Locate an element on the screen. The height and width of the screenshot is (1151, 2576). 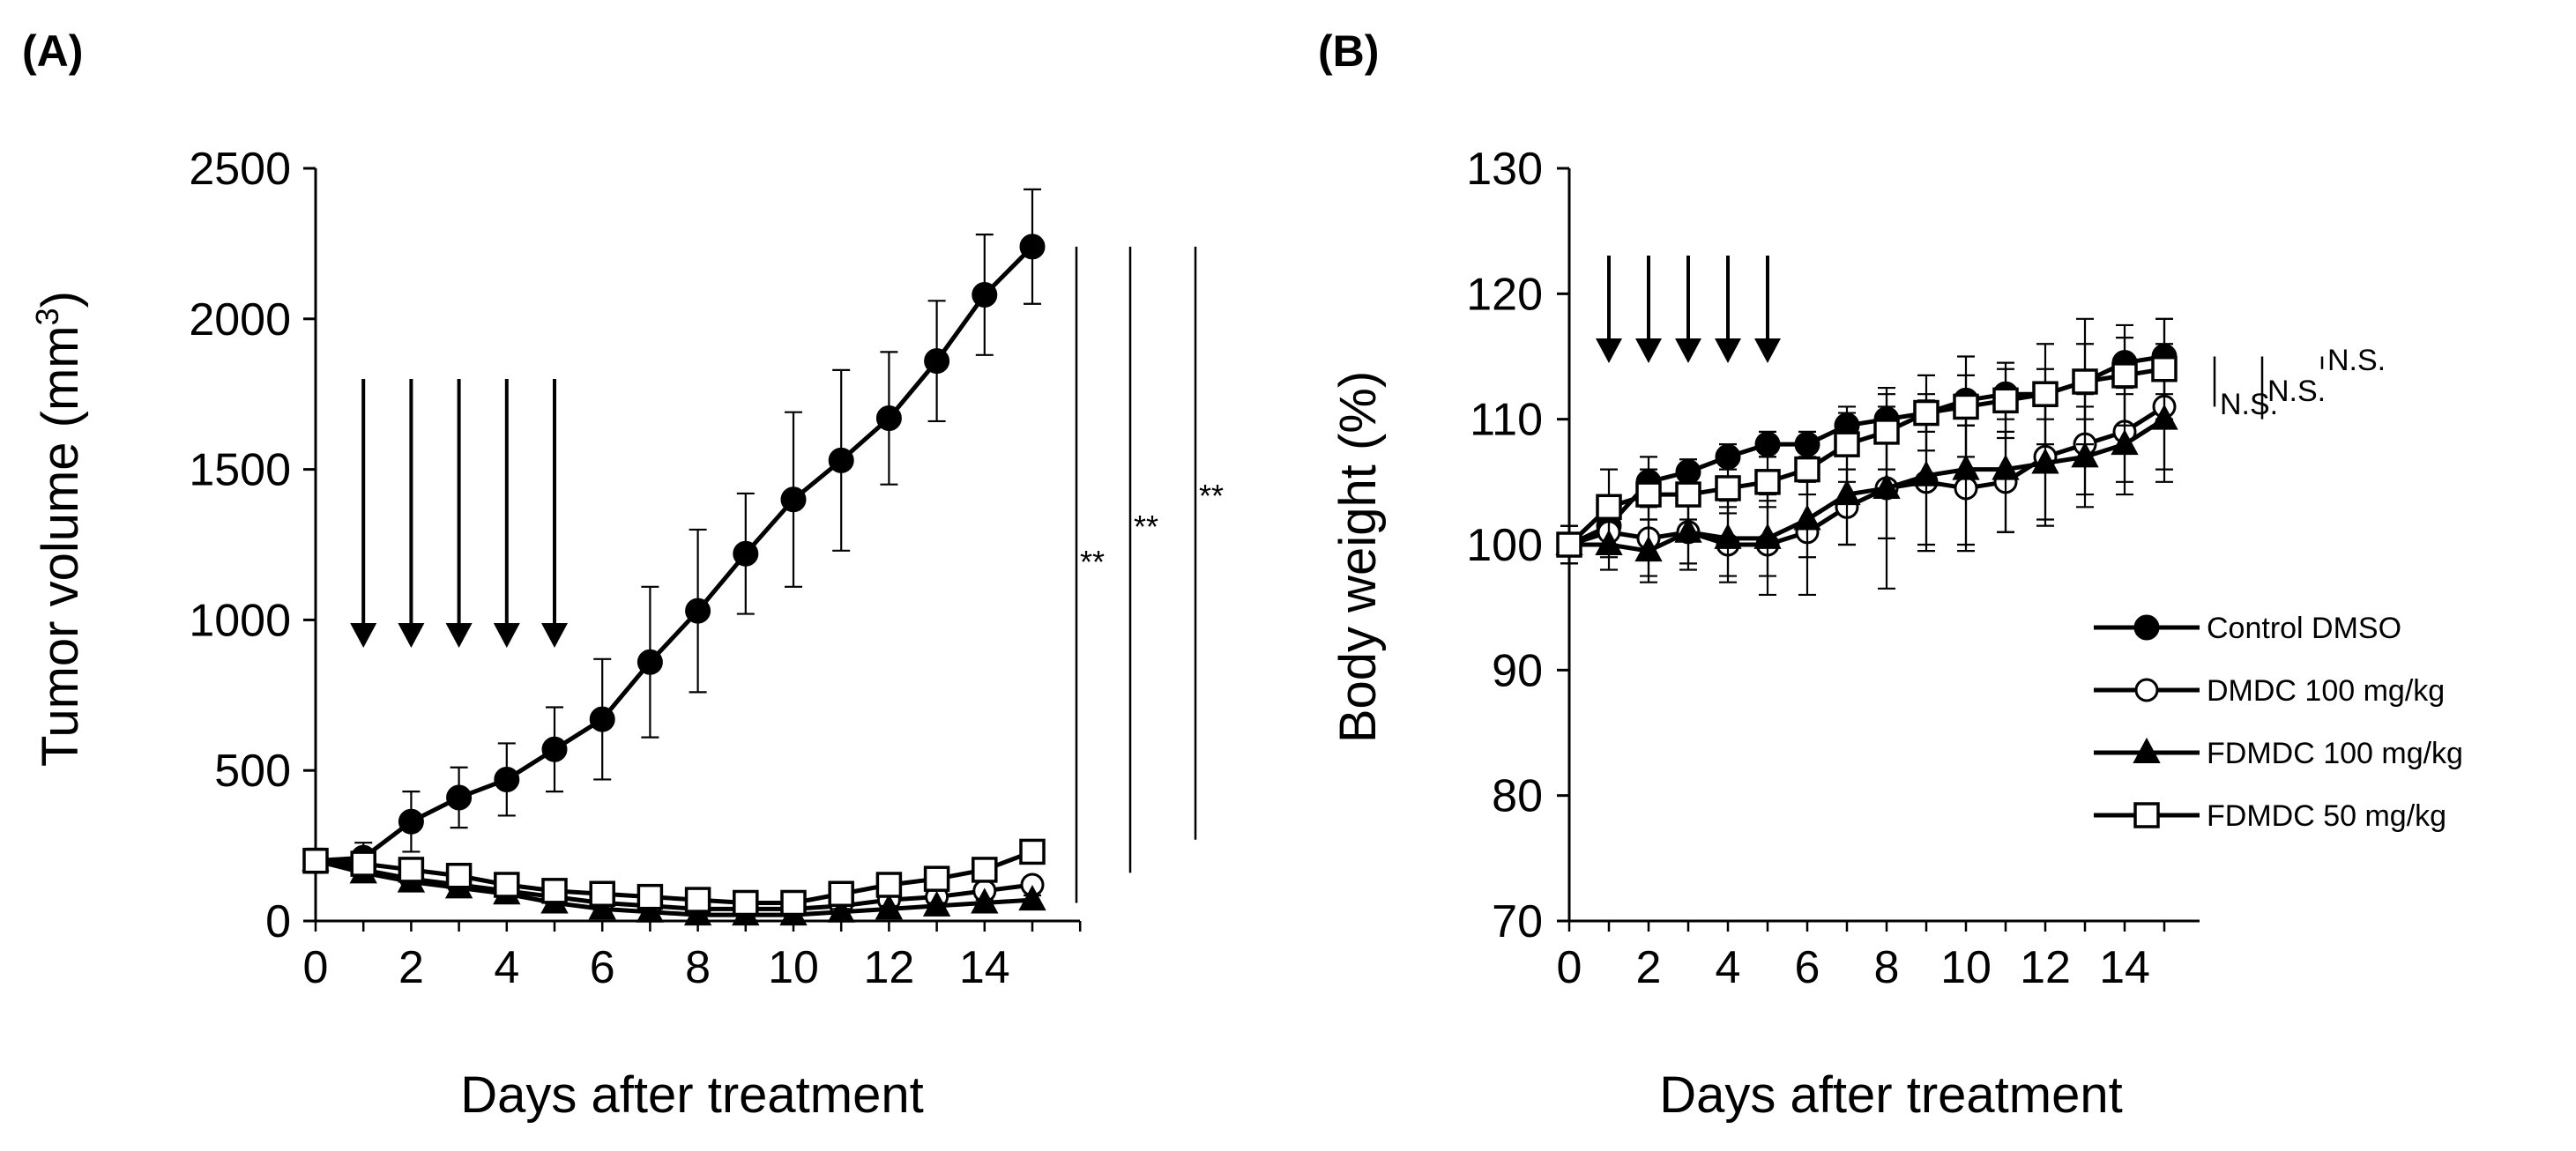
panel-b-label: (B) is located at coordinates (1348, 51).